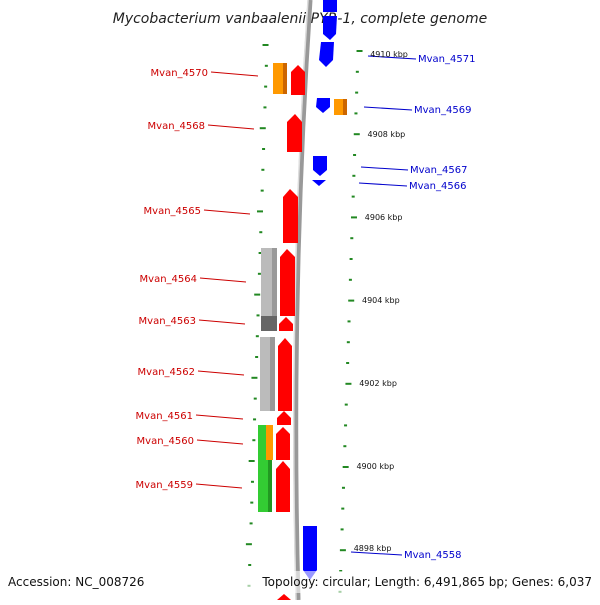  What do you see at coordinates (432, 555) in the screenshot?
I see `gene-label-mvan-4558: Mvan_4558` at bounding box center [432, 555].